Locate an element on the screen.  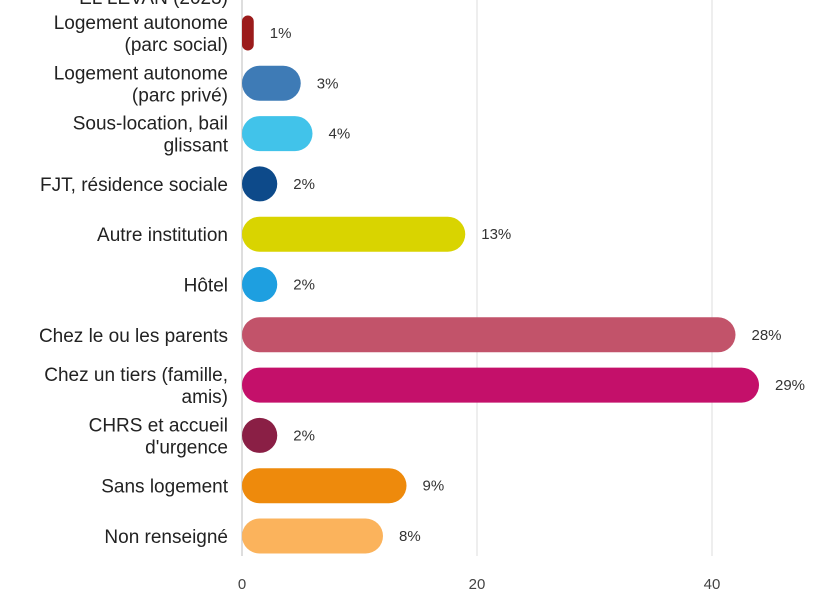
x-axis-ticks: 0 20 40 is located at coordinates (479, 582).